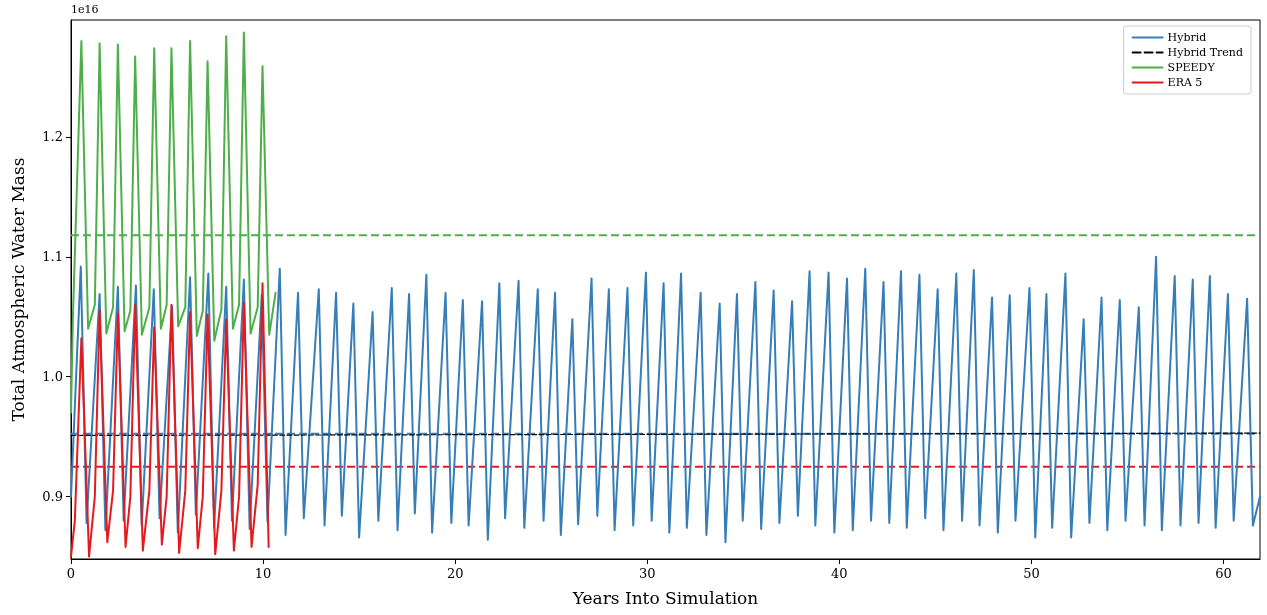  What do you see at coordinates (85, 9) in the screenshot?
I see `text: 1e16` at bounding box center [85, 9].